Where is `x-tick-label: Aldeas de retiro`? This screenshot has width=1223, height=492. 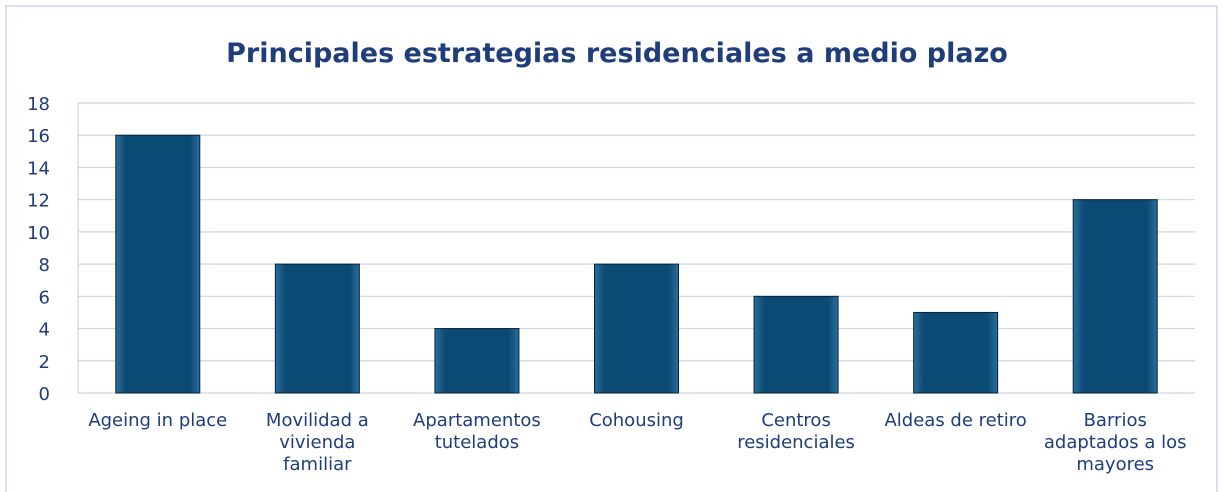
x-tick-label: Aldeas de retiro is located at coordinates (955, 420).